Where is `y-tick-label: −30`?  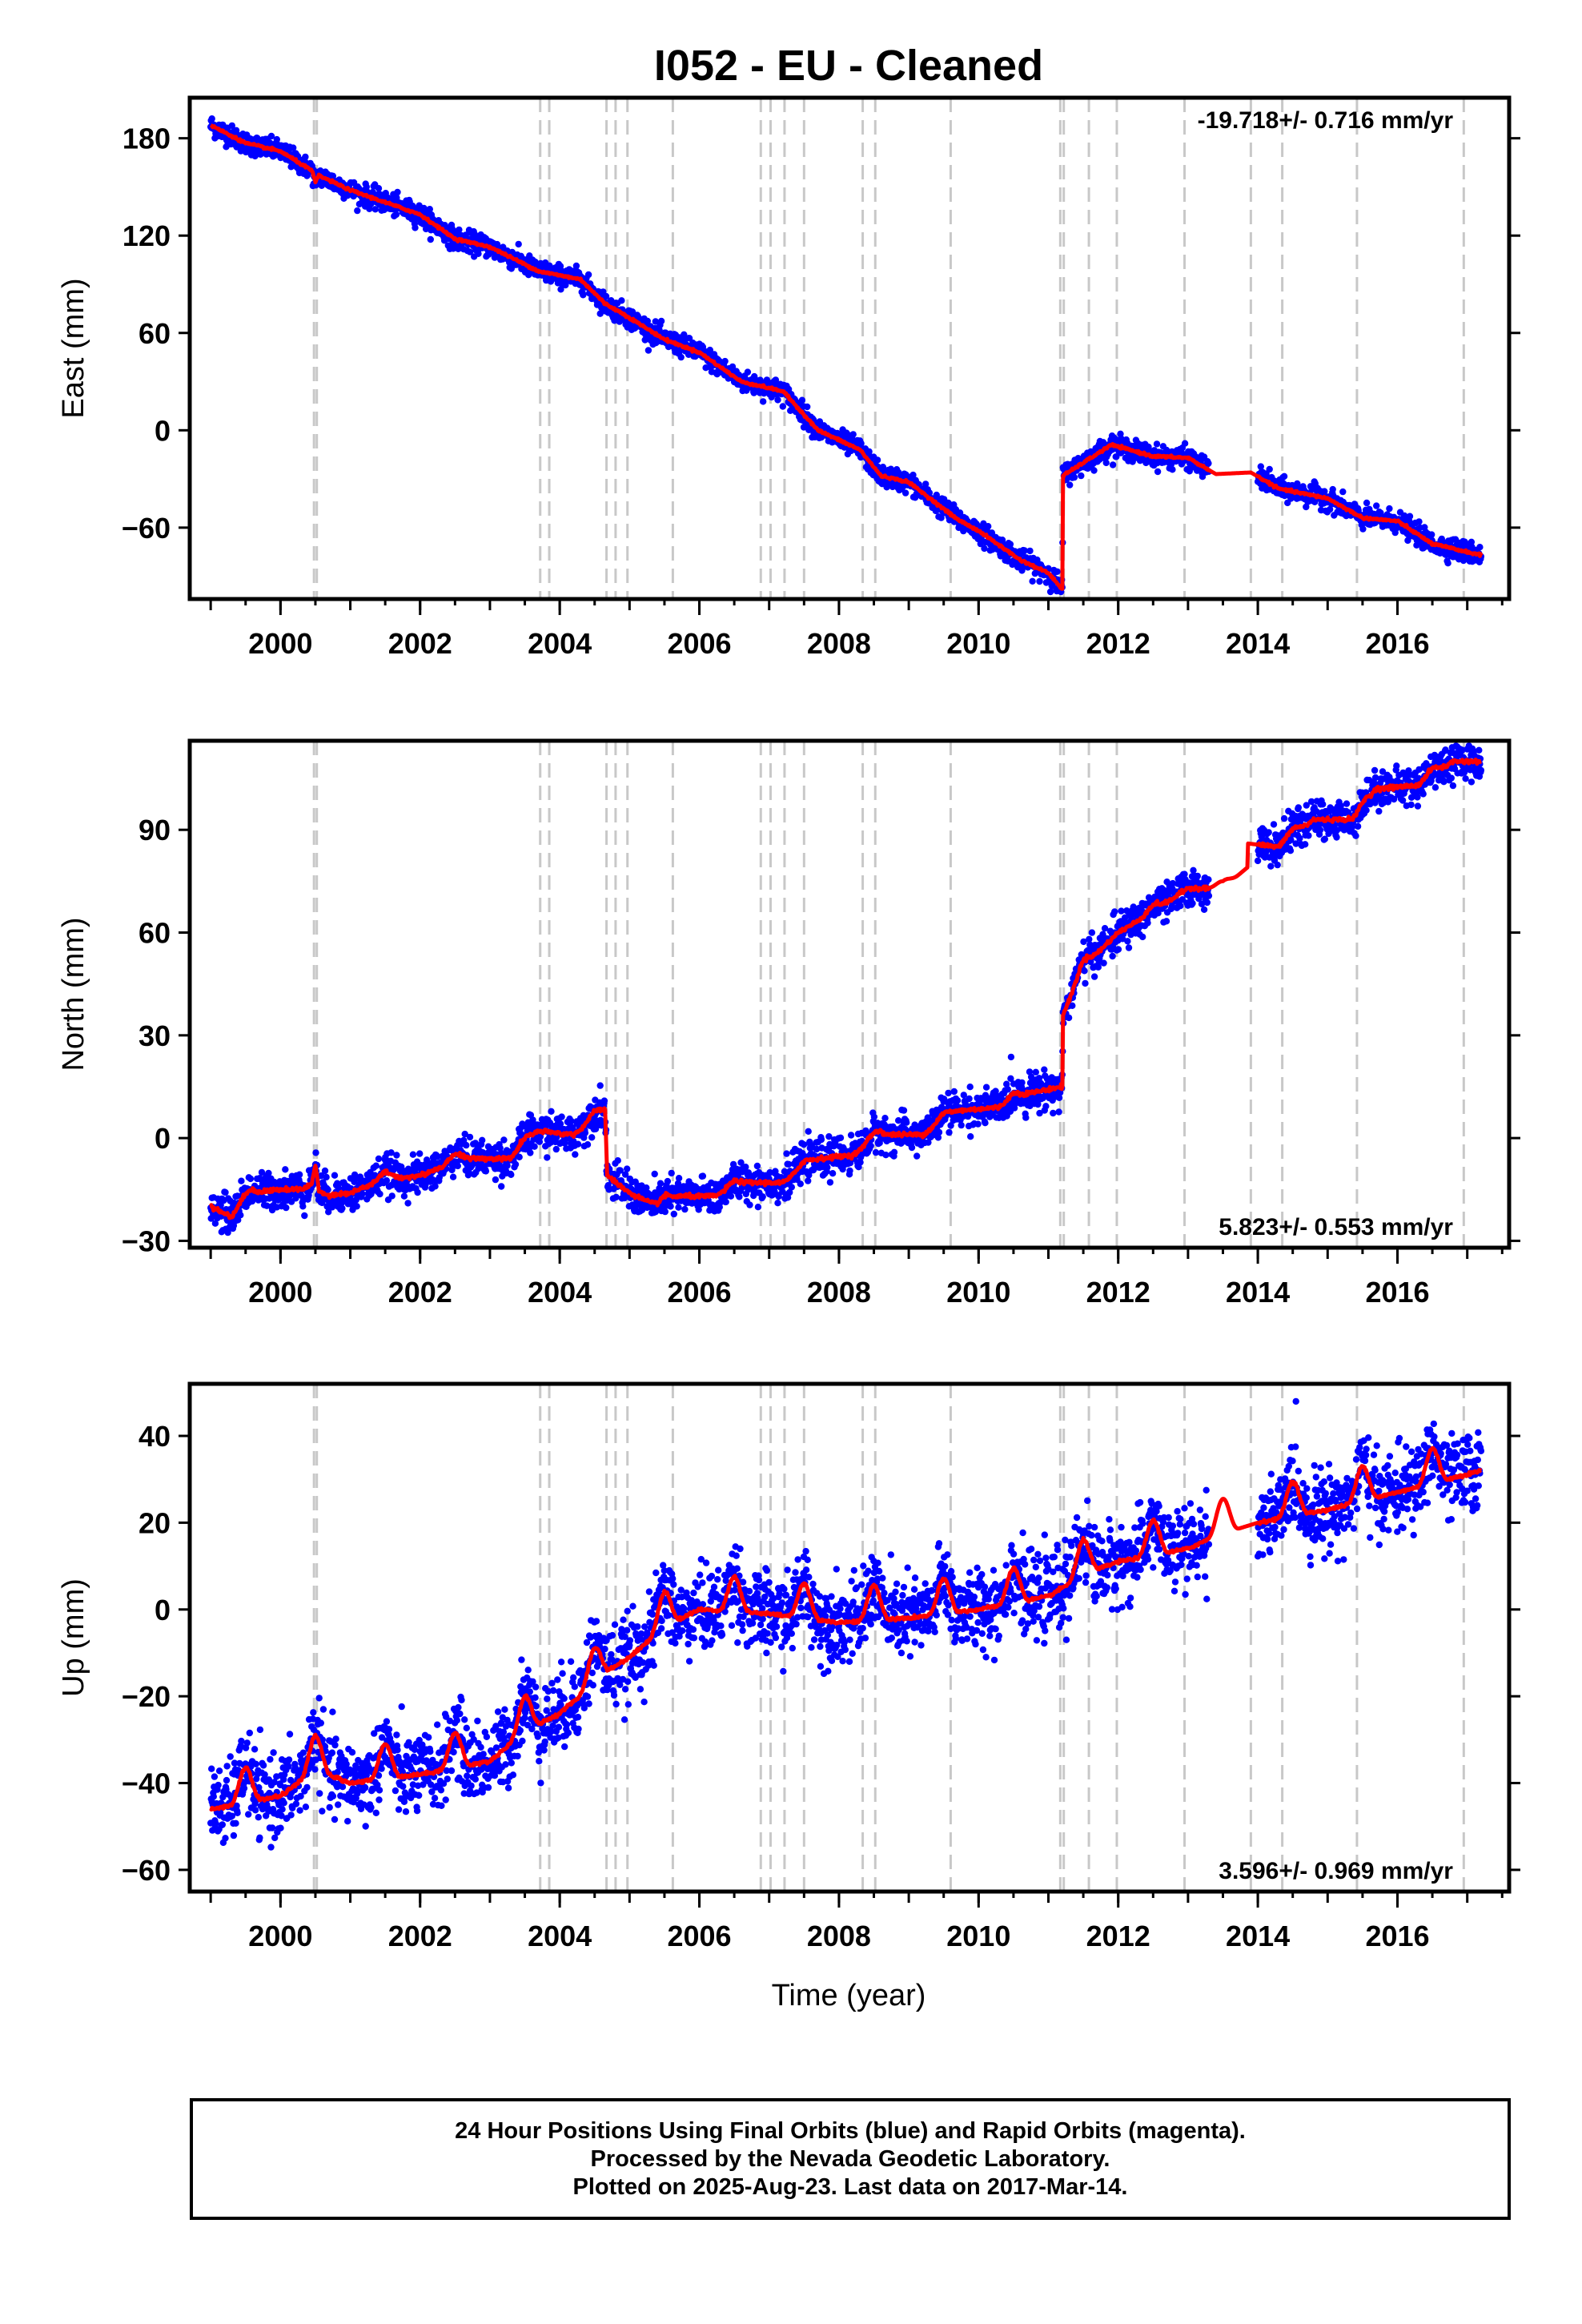 y-tick-label: −30 is located at coordinates (146, 1240).